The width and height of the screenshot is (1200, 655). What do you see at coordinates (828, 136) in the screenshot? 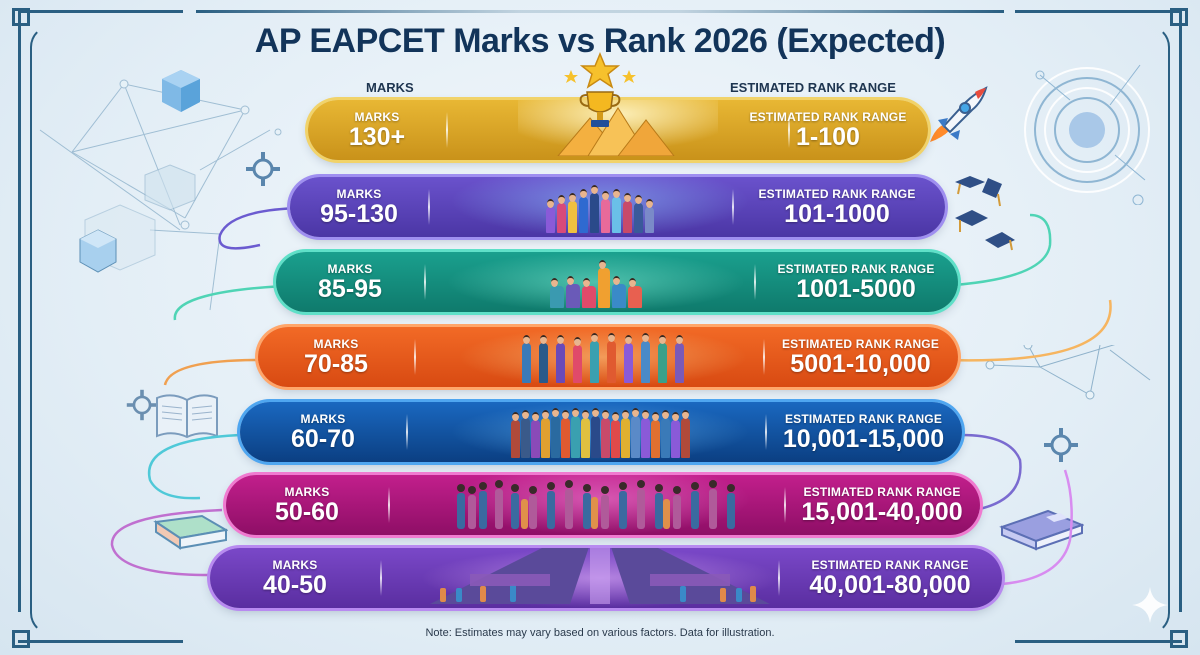
I see `rank-value: 1-100` at bounding box center [828, 136].